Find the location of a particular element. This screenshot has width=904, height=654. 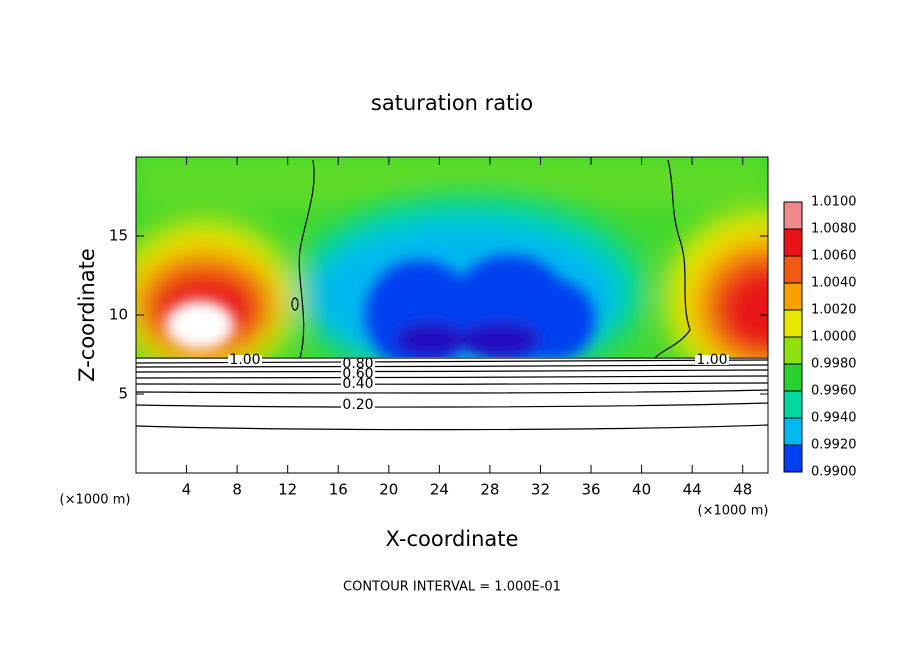

x-tick-label: 28 is located at coordinates (489, 490).